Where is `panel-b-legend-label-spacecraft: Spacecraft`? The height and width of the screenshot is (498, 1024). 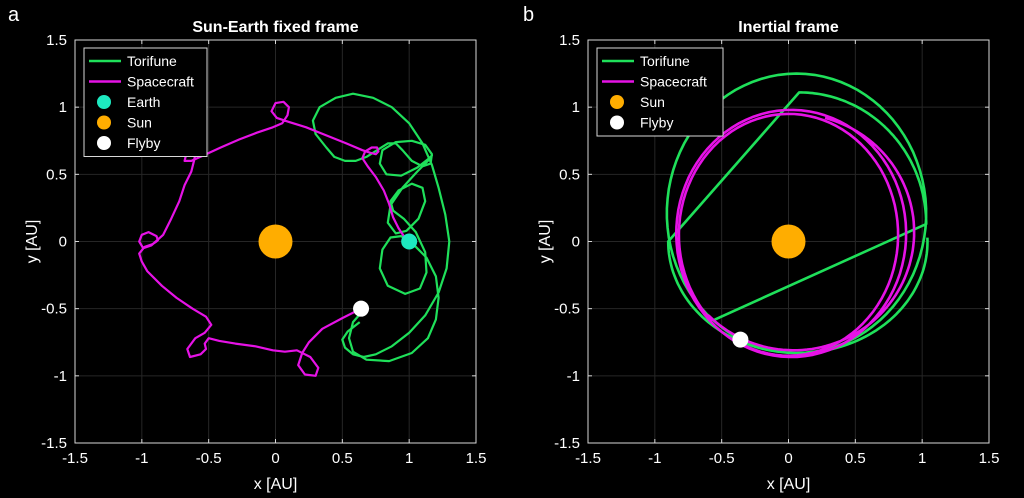 panel-b-legend-label-spacecraft: Spacecraft is located at coordinates (673, 82).